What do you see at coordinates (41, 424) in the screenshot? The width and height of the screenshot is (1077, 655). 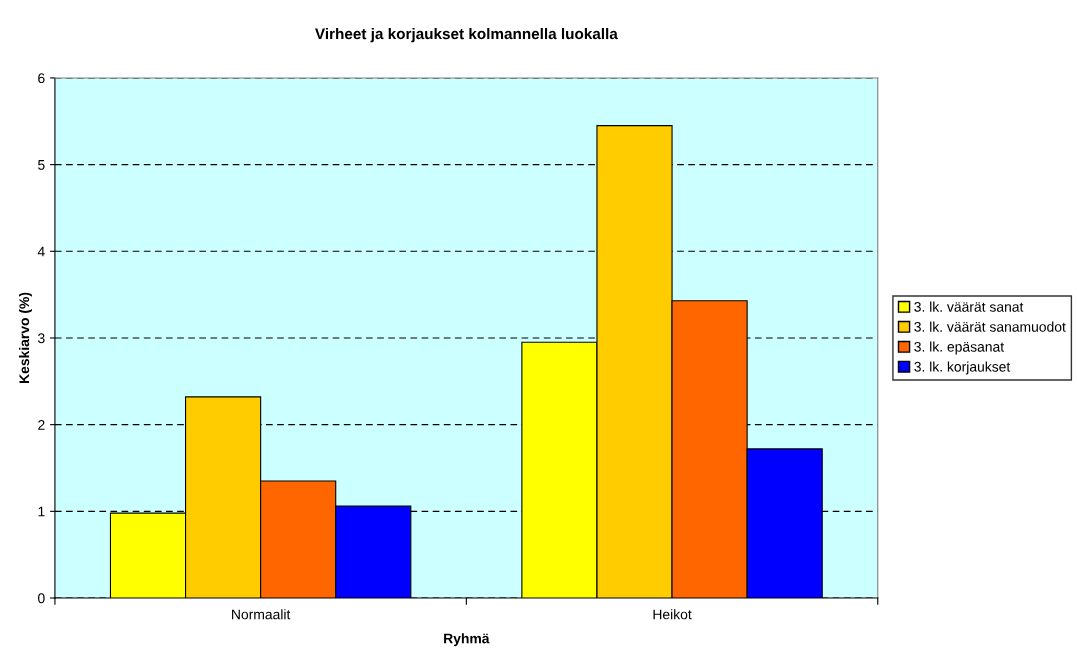 I see `y-tick-label: 2` at bounding box center [41, 424].